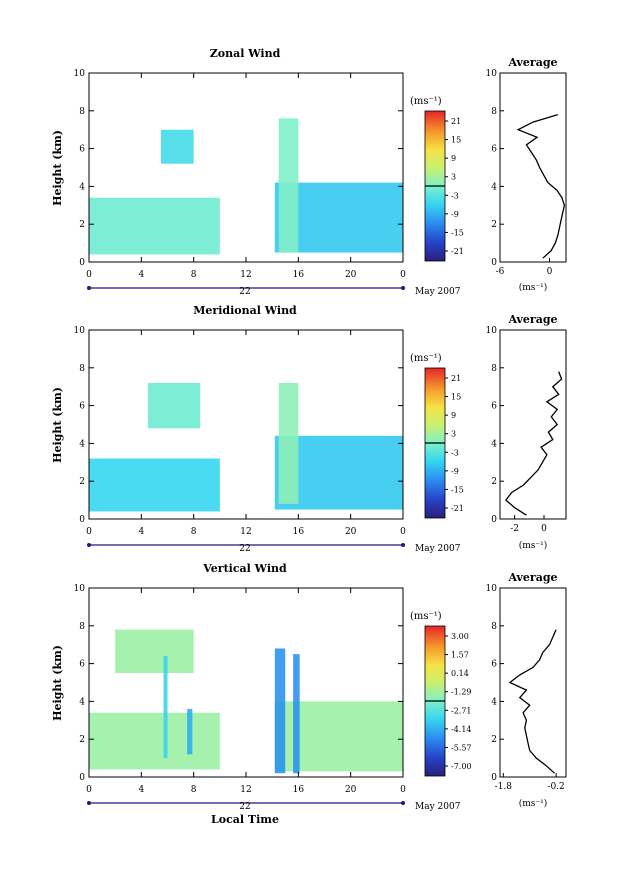 This screenshot has height=873, width=619. I want to click on x-tick-label: 4, so click(141, 275).